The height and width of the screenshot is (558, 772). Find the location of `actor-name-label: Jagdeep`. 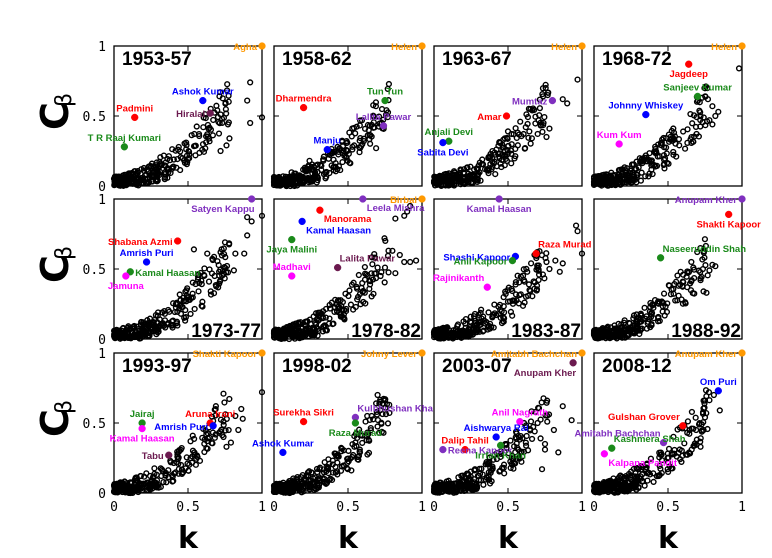

actor-name-label: Jagdeep is located at coordinates (688, 74).